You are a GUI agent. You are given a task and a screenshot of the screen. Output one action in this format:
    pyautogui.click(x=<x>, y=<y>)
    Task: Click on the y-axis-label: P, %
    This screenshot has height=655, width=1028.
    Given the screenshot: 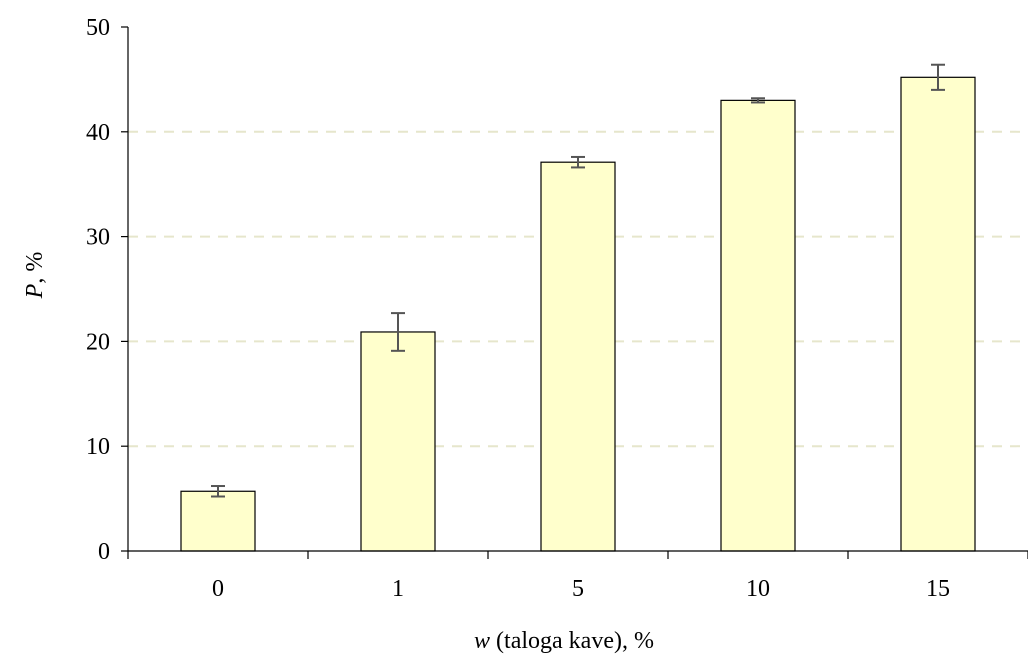 What is the action you would take?
    pyautogui.click(x=35, y=276)
    